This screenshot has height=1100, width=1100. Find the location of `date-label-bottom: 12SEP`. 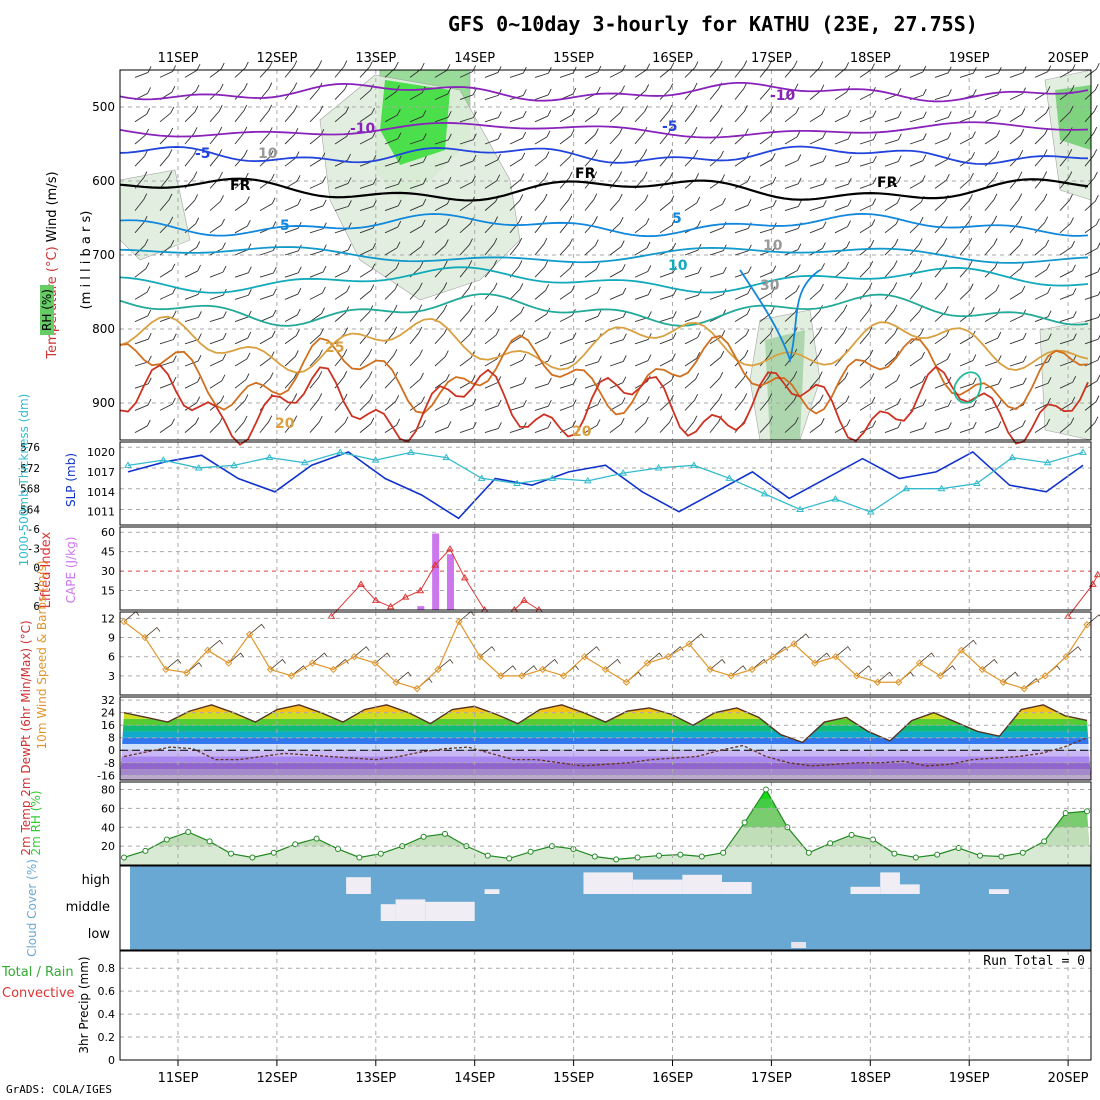

date-label-bottom: 12SEP is located at coordinates (276, 1078).